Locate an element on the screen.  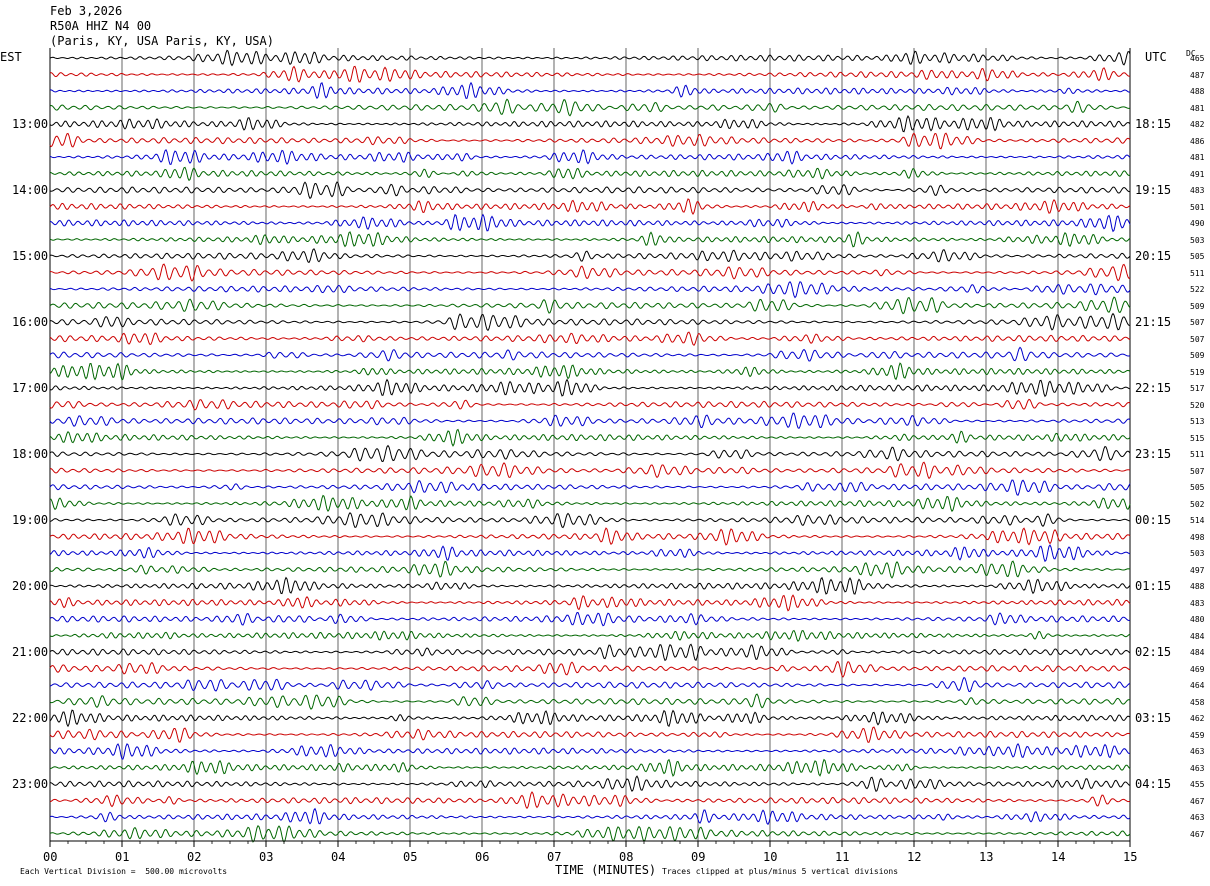
dc-offset-label: 507 is located at coordinates (1197, 339).